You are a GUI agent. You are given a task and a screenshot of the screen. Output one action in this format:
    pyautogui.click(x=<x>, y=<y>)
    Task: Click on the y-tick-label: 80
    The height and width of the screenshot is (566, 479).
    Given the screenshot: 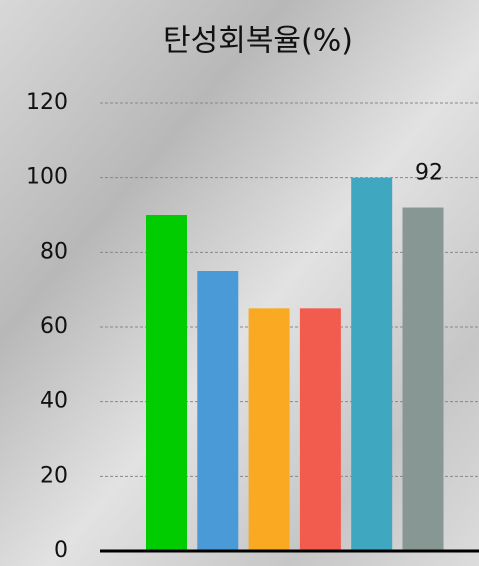 What is the action you would take?
    pyautogui.click(x=54, y=251)
    